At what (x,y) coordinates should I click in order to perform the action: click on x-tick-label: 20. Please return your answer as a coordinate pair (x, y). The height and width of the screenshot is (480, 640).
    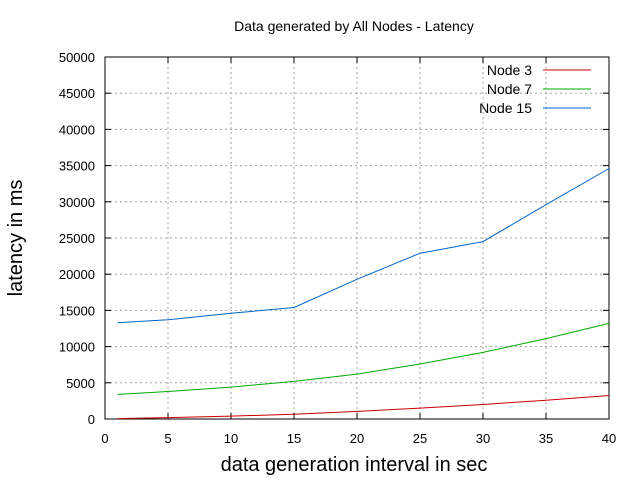
    Looking at the image, I should click on (357, 438).